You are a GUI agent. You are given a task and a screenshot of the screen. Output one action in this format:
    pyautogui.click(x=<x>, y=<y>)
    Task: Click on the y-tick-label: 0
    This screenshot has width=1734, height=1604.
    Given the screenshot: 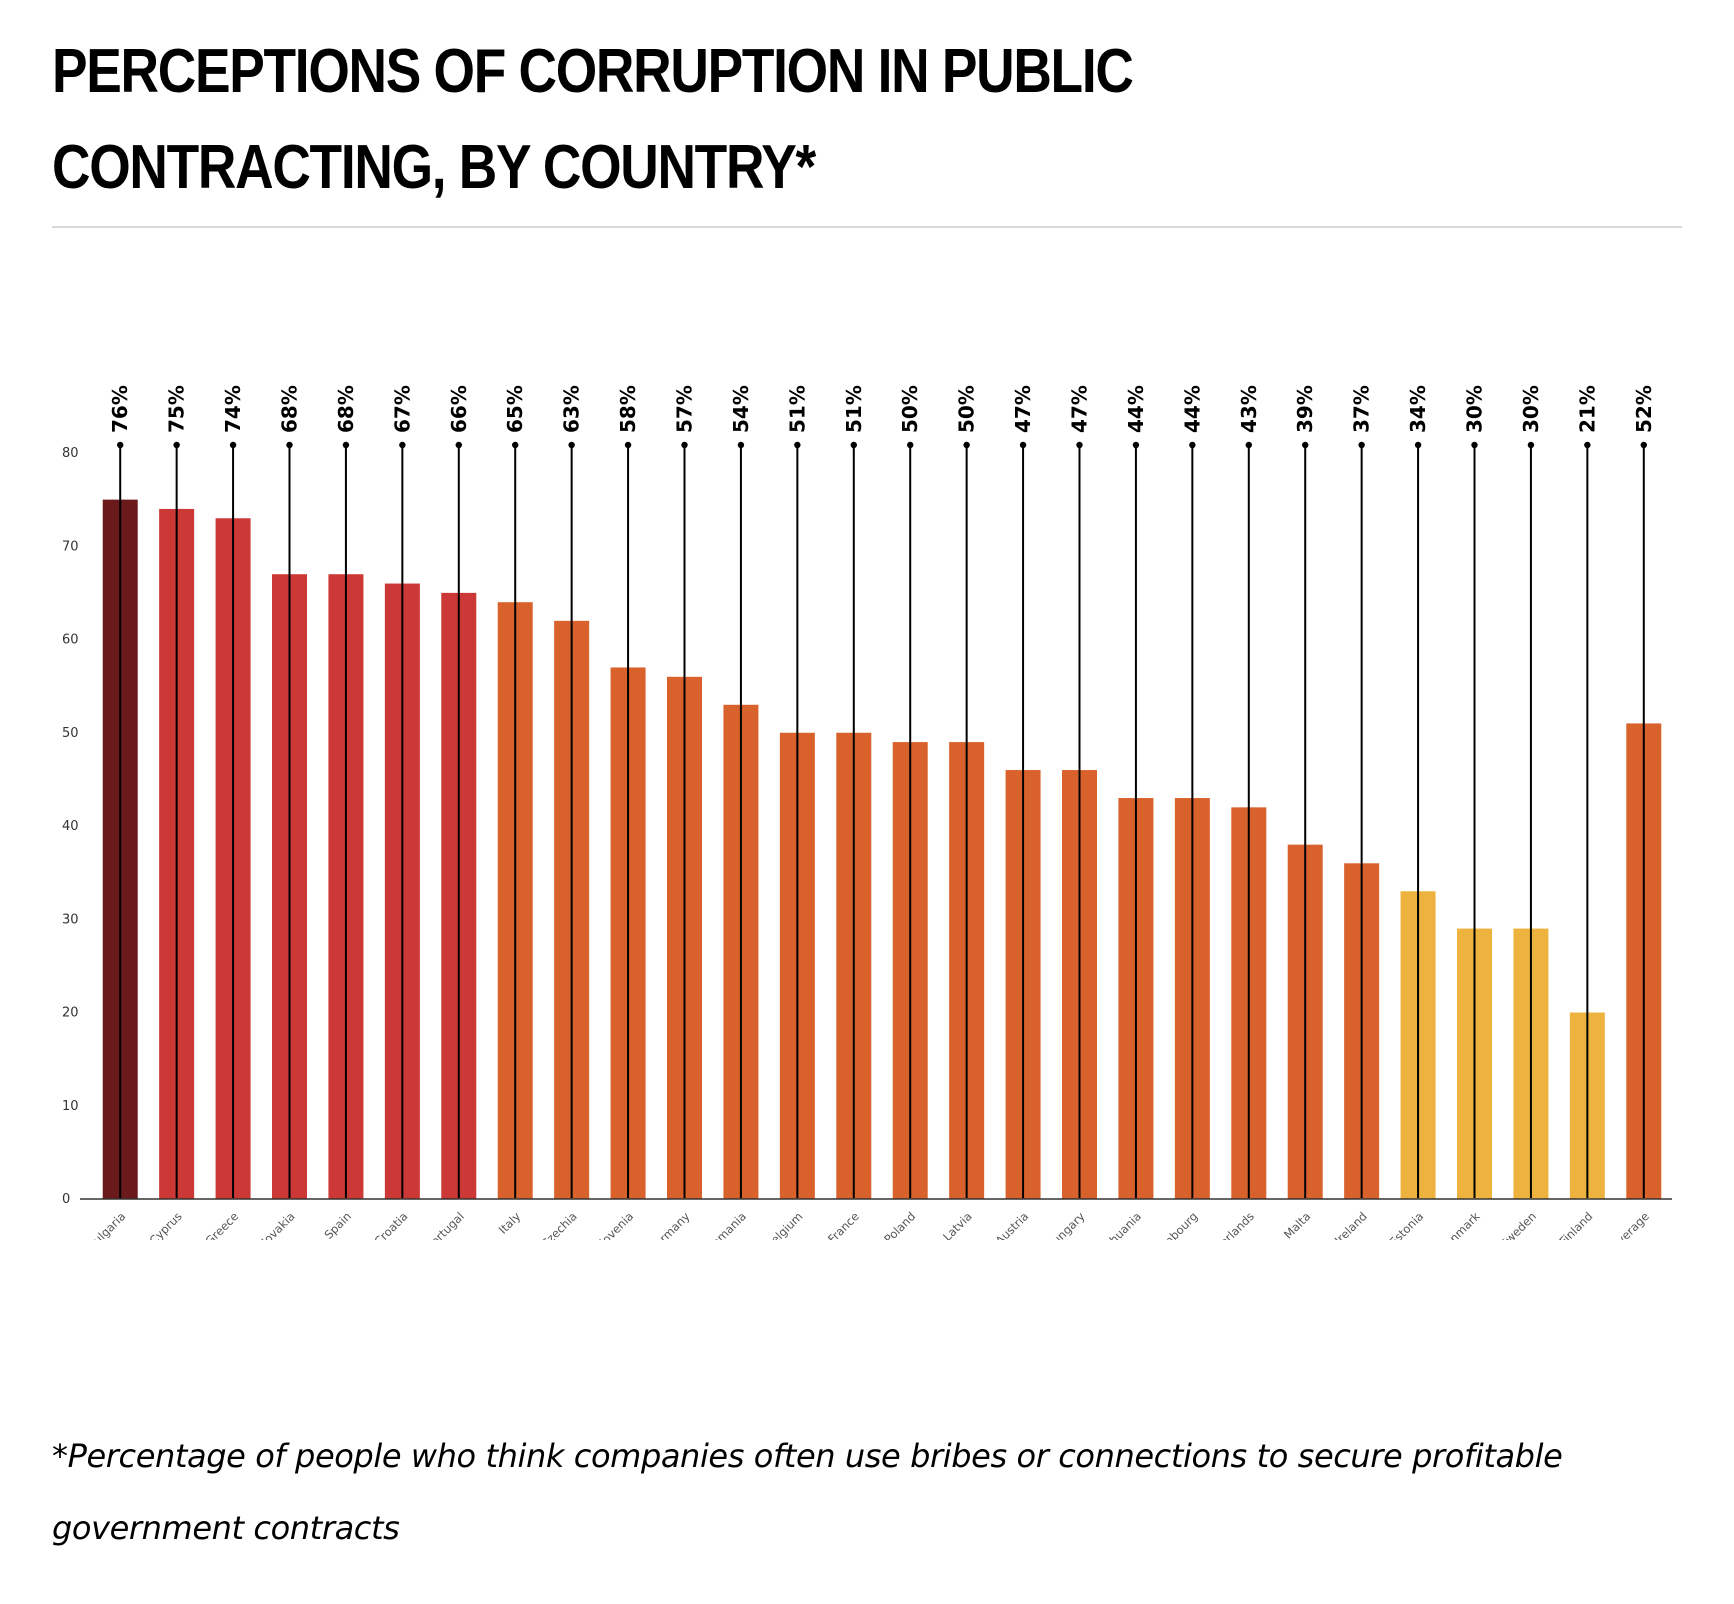 What is the action you would take?
    pyautogui.click(x=66, y=1199)
    